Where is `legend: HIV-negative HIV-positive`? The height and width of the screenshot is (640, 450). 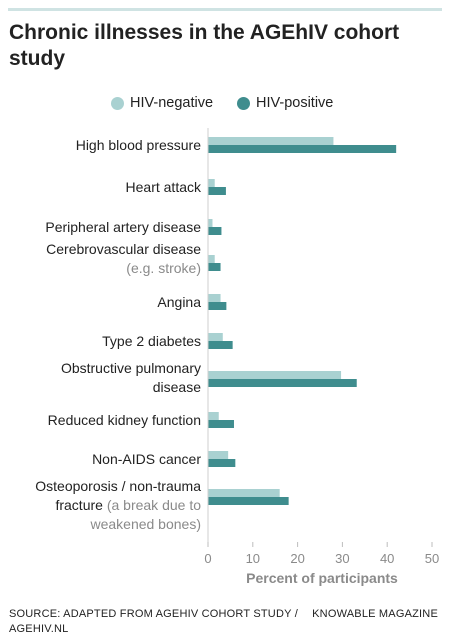 legend: HIV-negative HIV-positive is located at coordinates (225, 105).